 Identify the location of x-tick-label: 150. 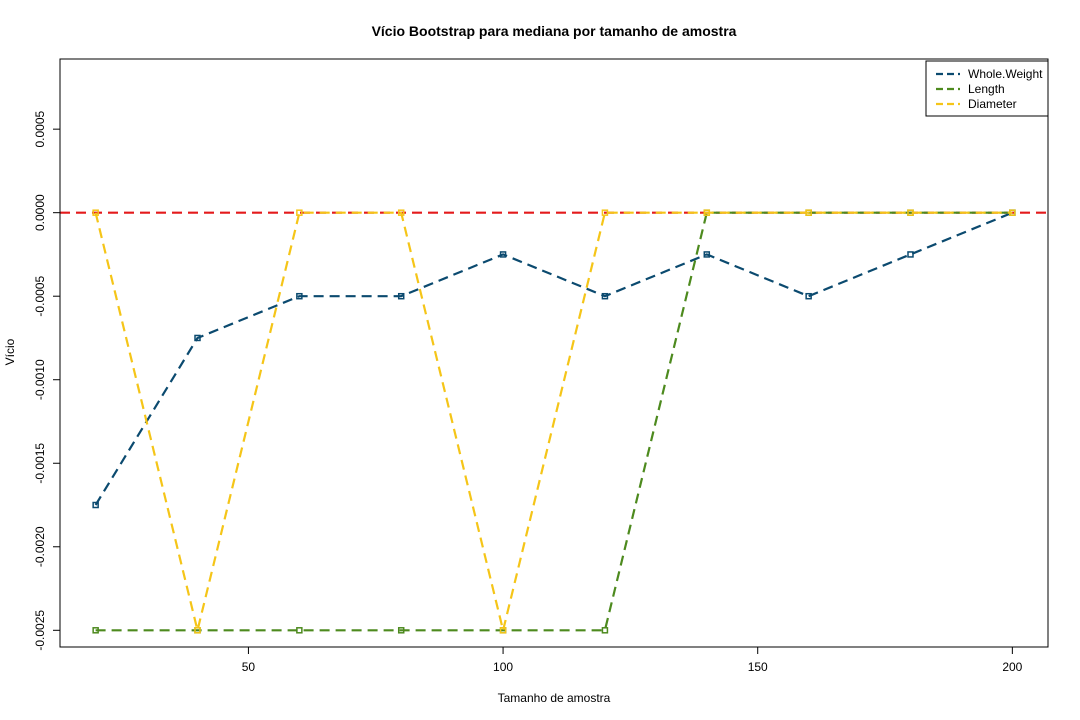
(758, 667).